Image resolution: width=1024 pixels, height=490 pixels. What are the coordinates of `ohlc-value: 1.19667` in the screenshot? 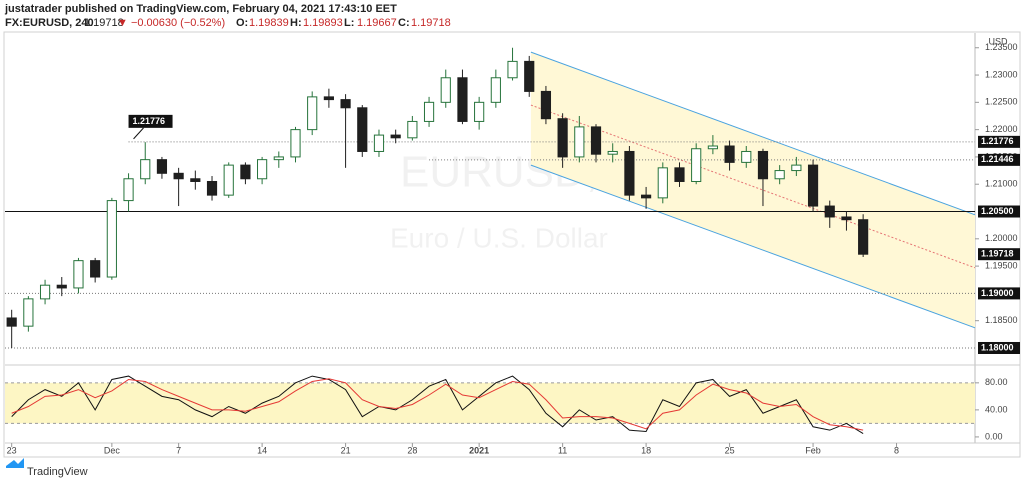 It's located at (377, 23).